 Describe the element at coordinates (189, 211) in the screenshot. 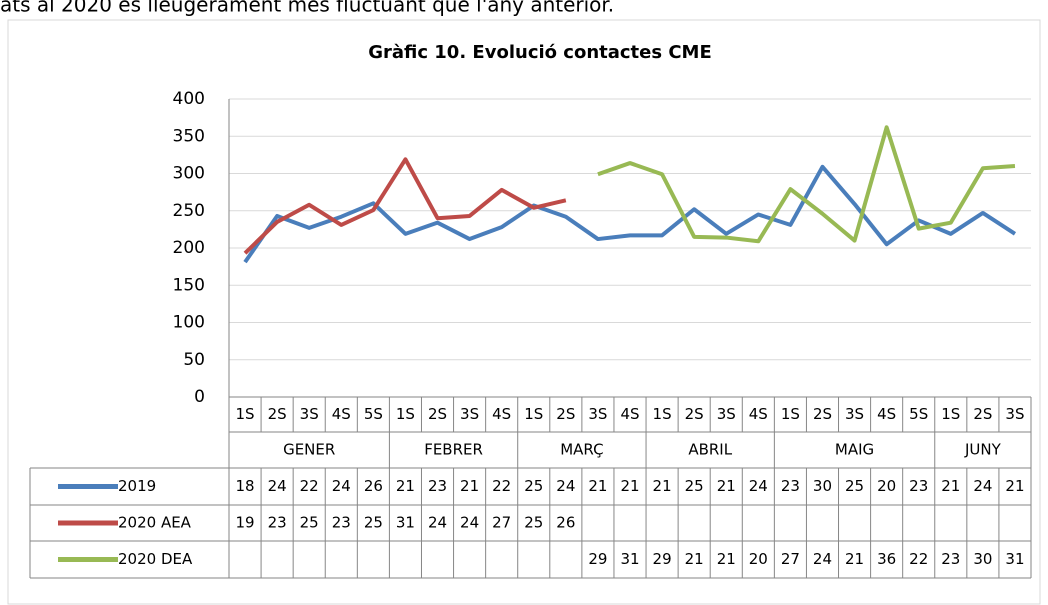

I see `y-tick-label: 250` at that location.